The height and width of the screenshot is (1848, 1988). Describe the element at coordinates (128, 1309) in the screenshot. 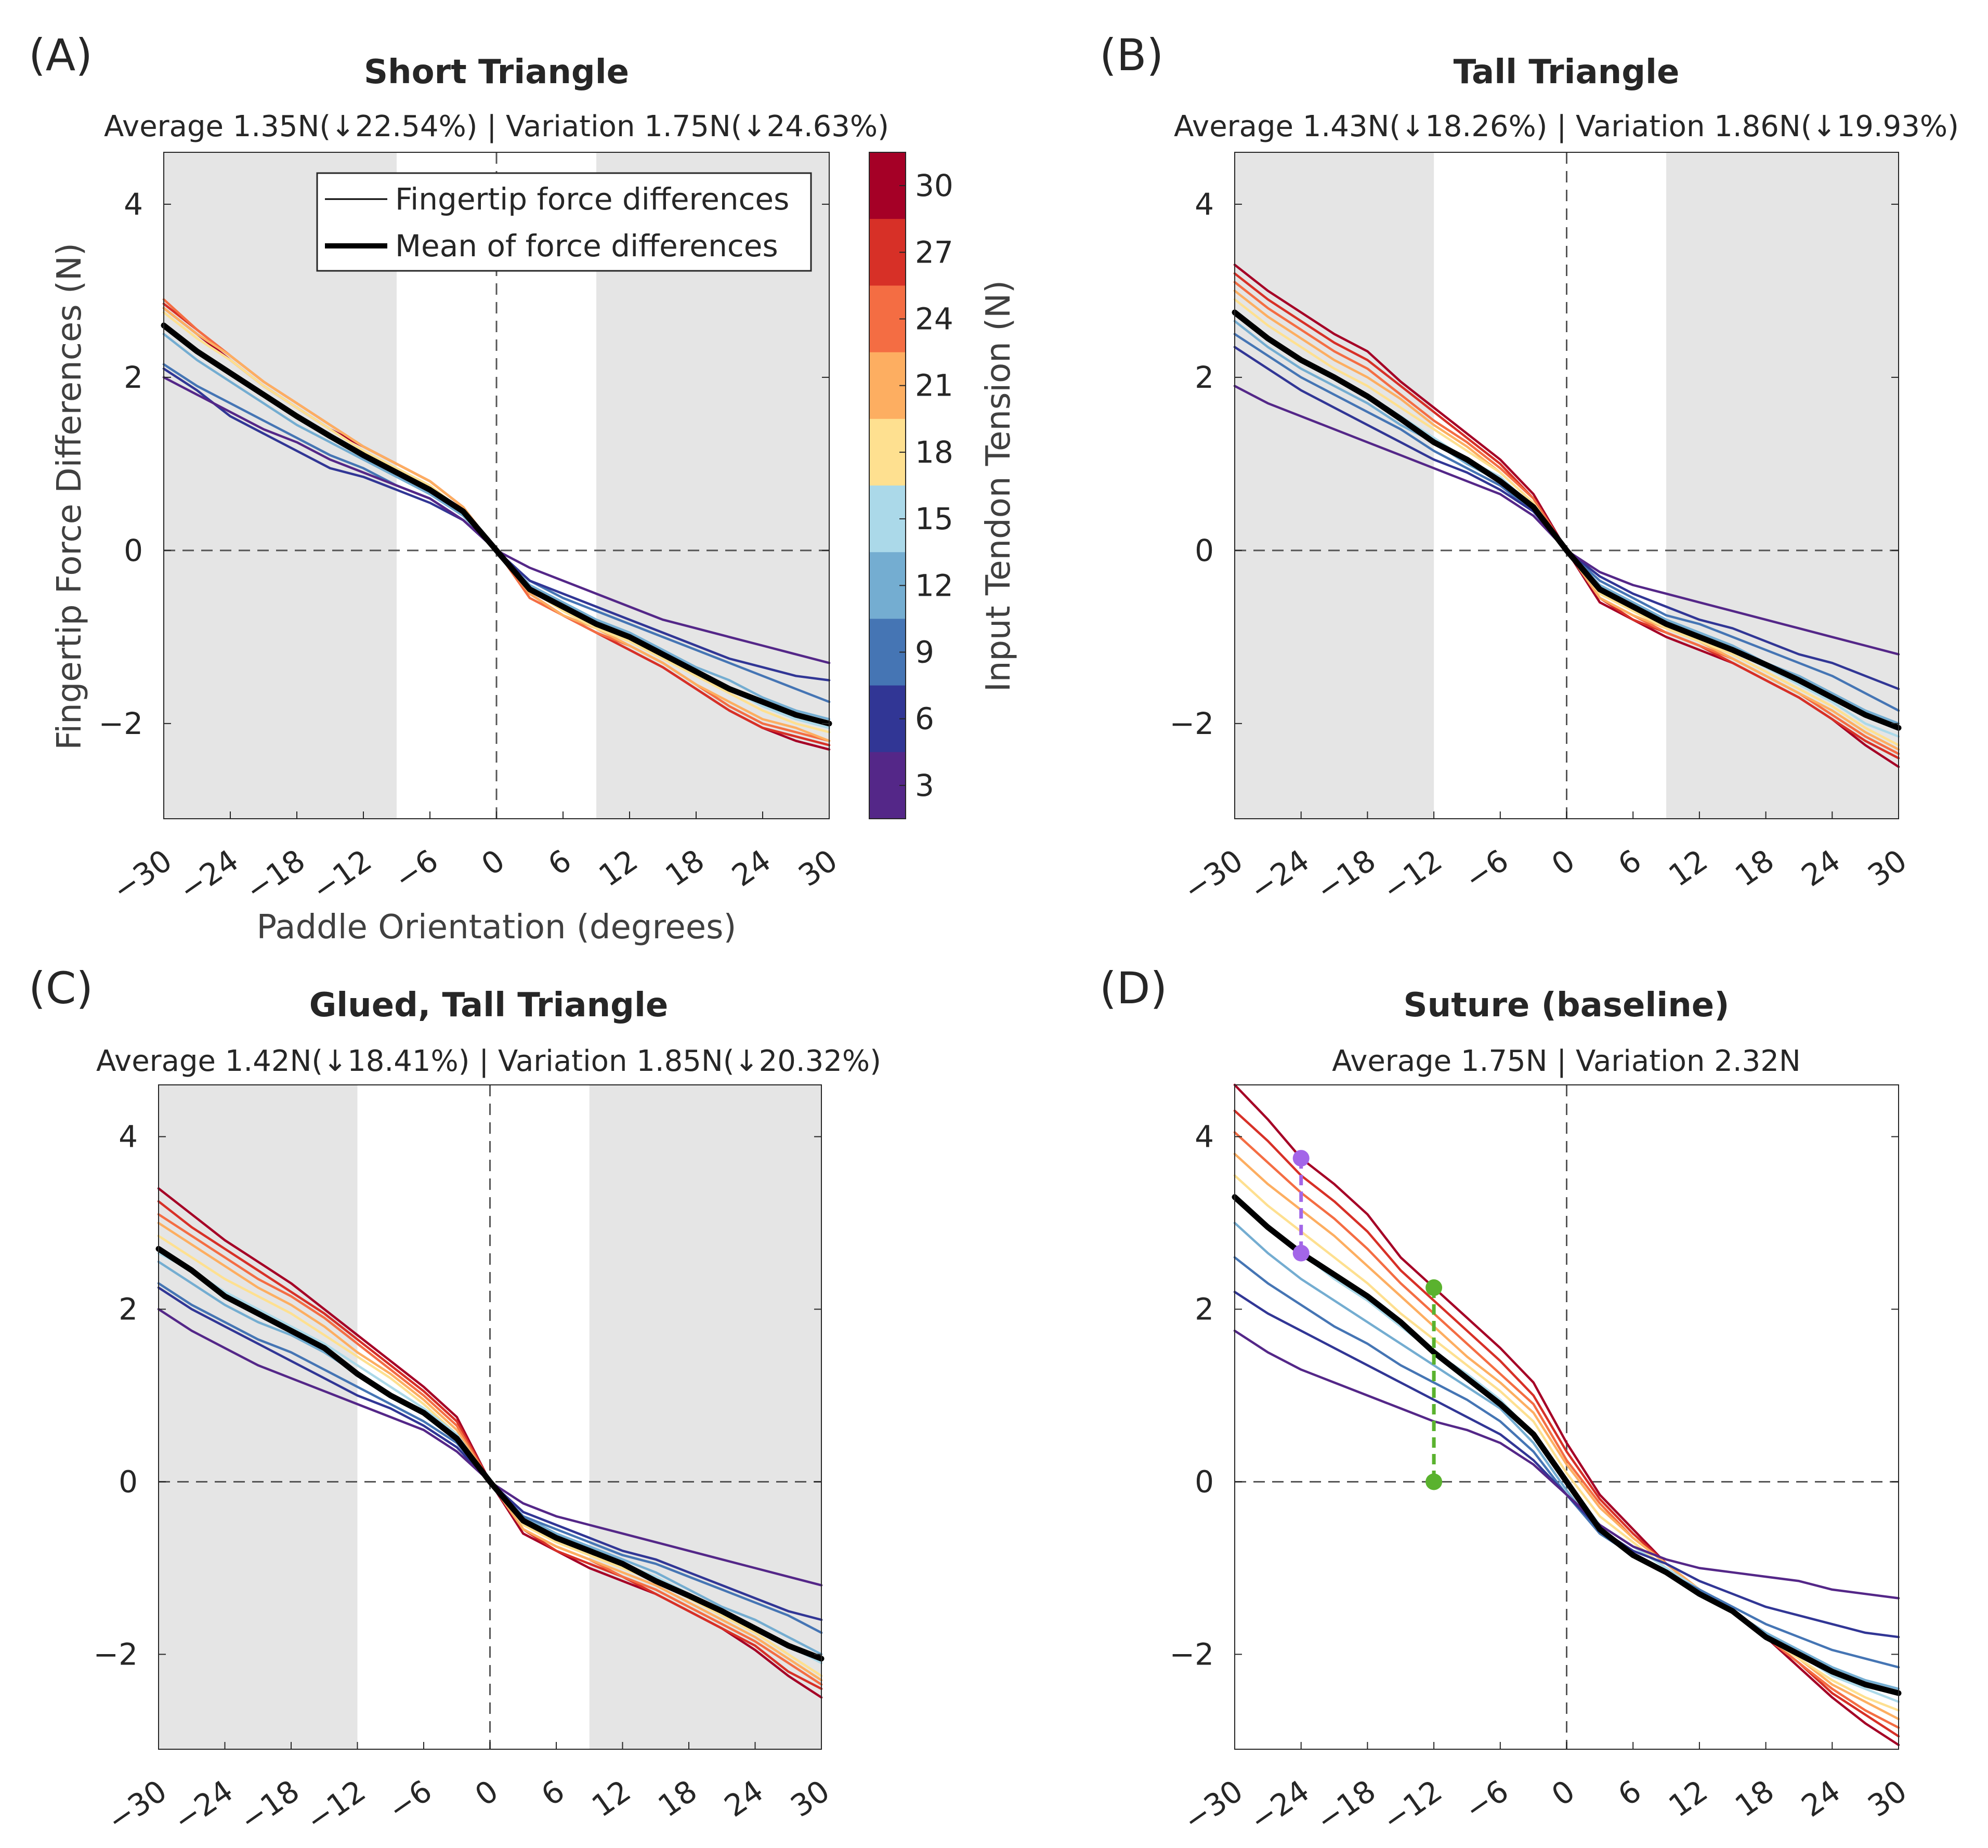

I see `panel-c-ytick-label: 2` at that location.